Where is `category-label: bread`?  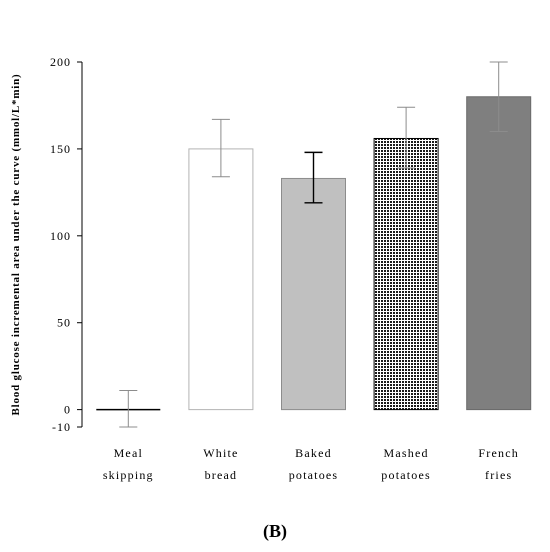
category-label: bread is located at coordinates (221, 475).